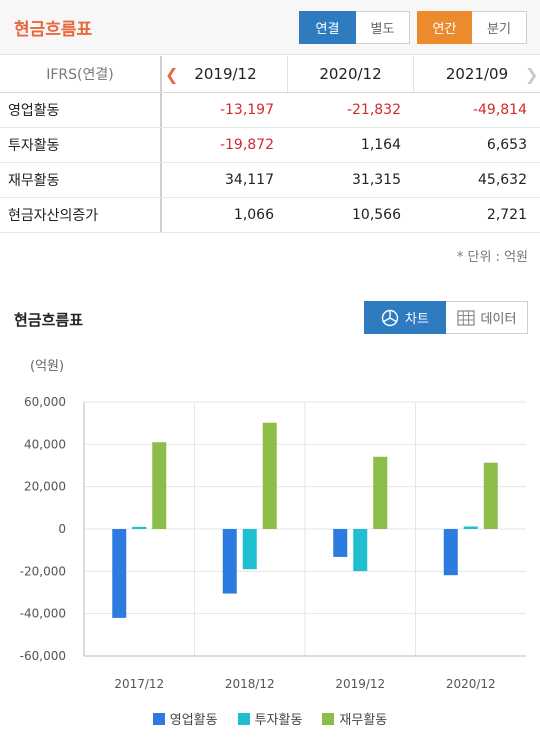 This screenshot has width=540, height=737. Describe the element at coordinates (81, 215) in the screenshot. I see `row-label: 현금자산의증가` at that location.